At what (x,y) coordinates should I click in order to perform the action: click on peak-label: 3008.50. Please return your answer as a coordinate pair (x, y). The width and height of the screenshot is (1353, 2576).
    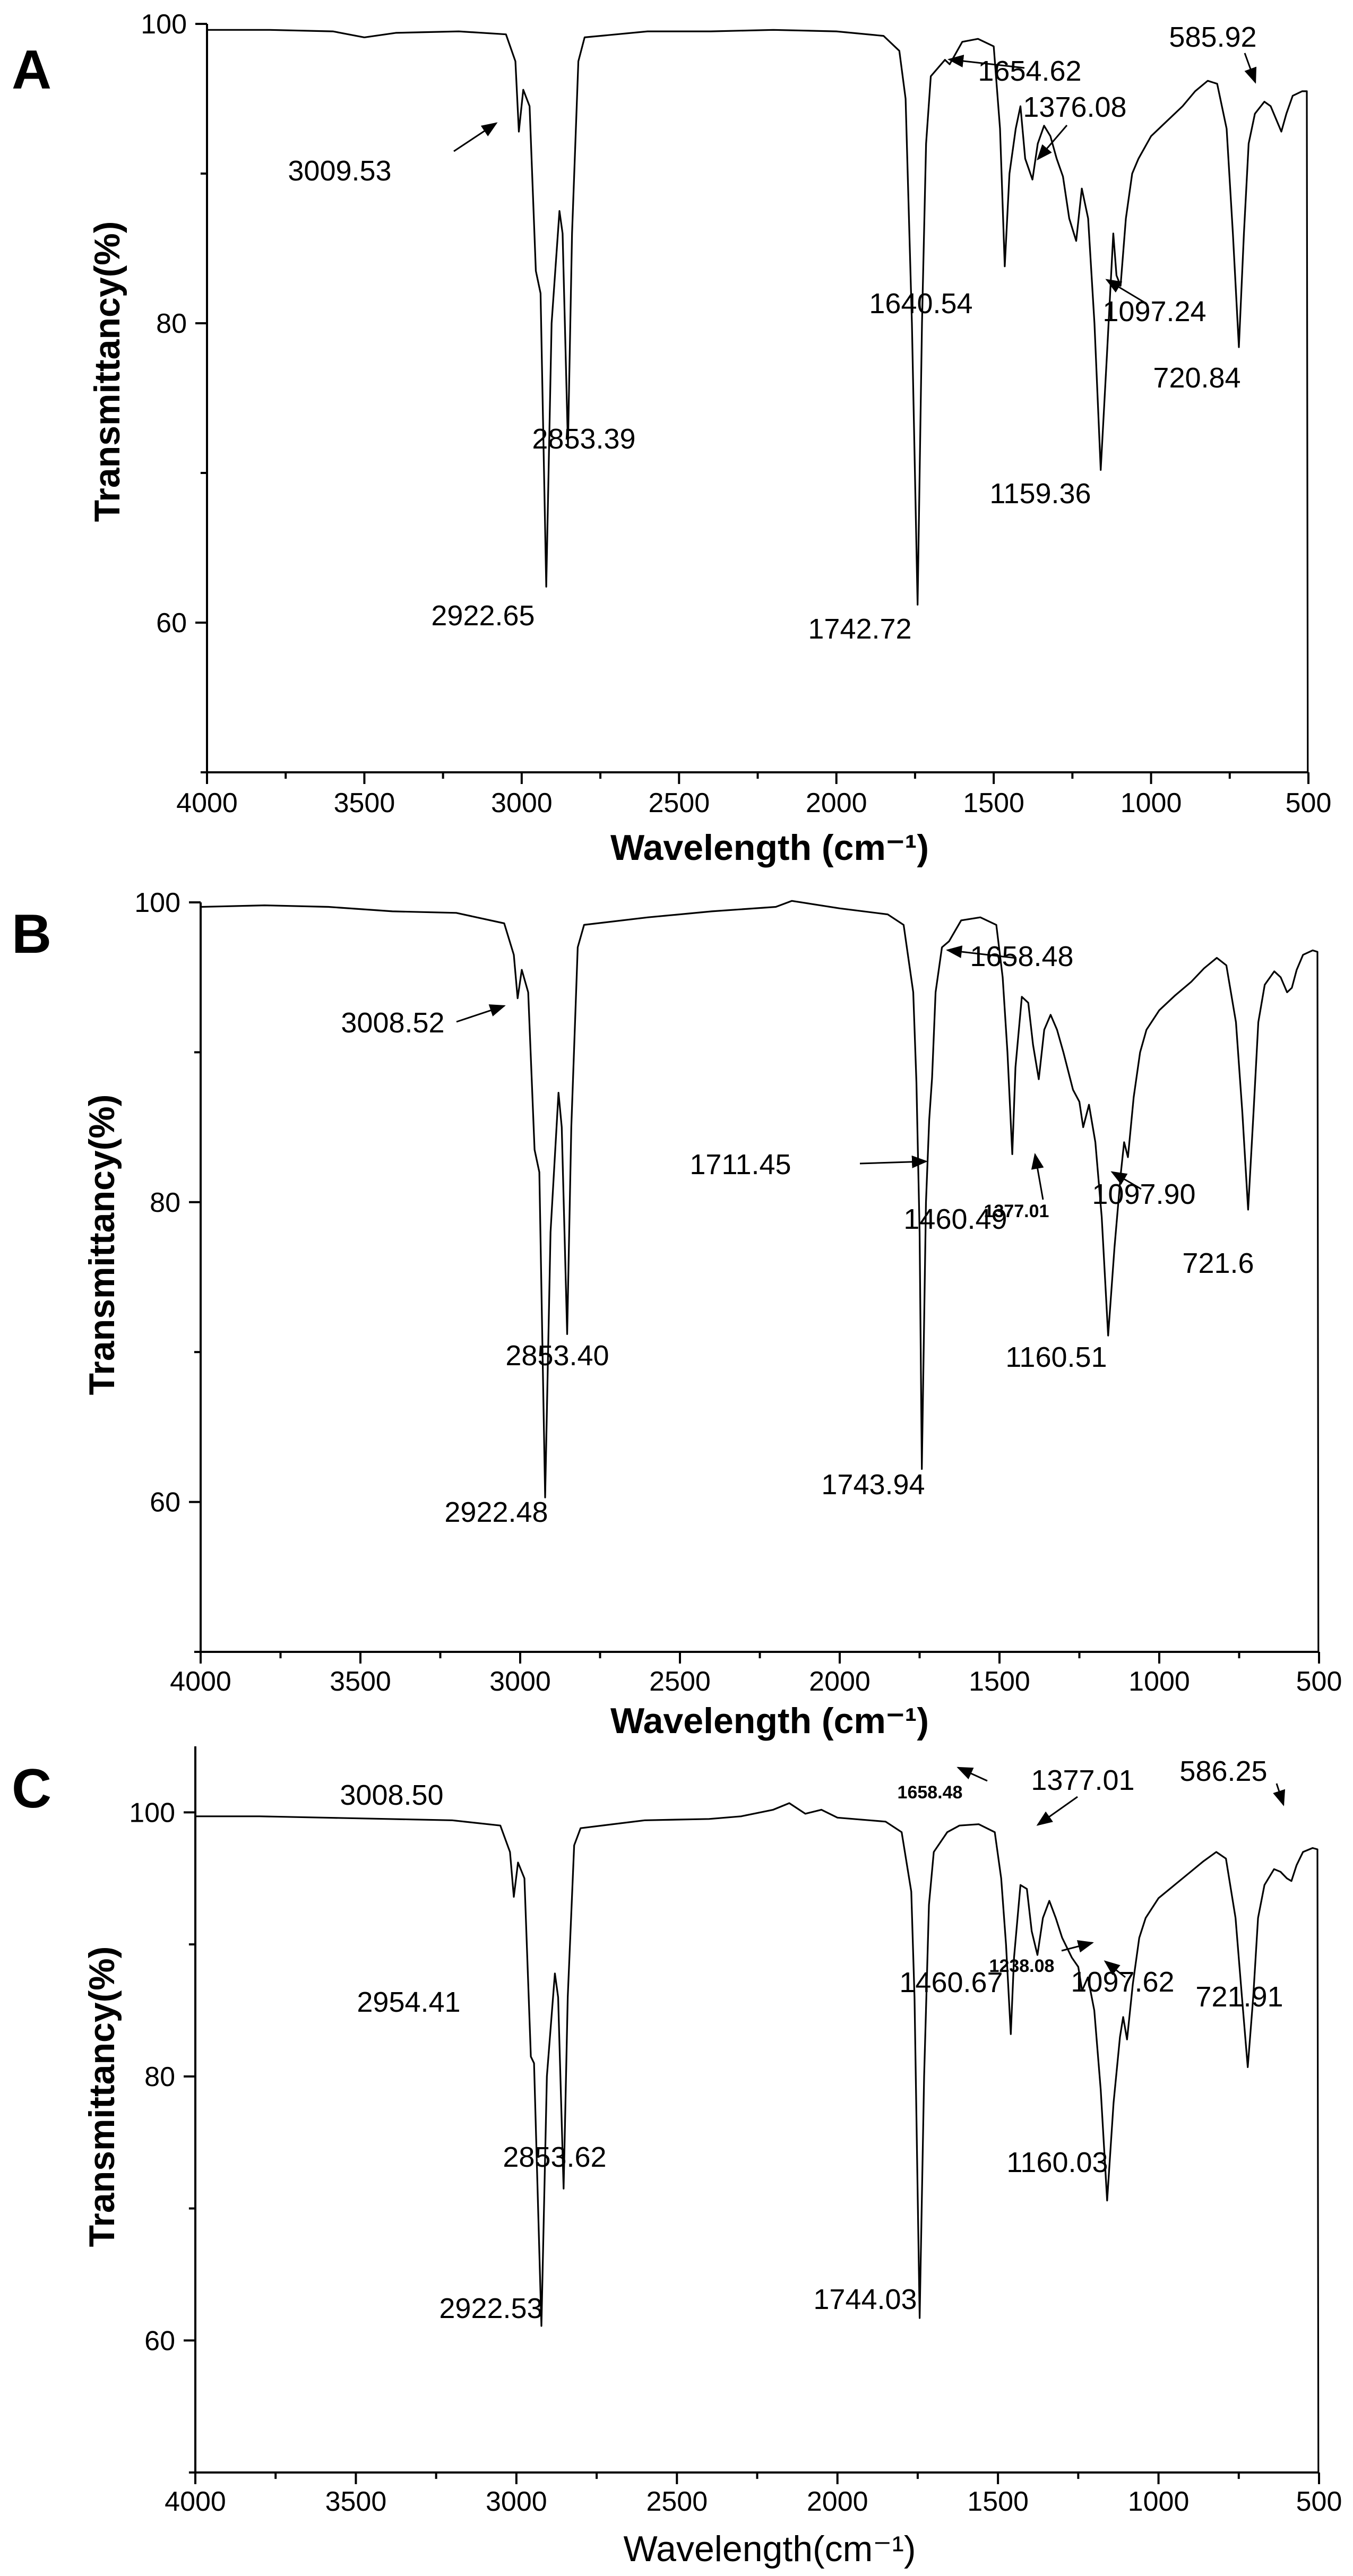
    Looking at the image, I should click on (391, 1795).